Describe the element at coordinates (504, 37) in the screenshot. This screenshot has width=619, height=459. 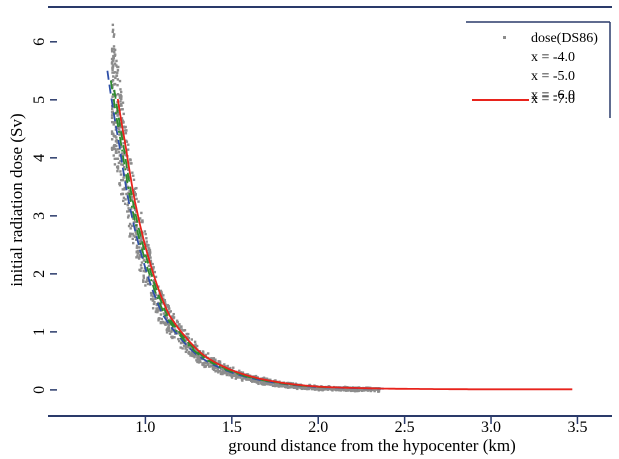
I see `legend-marker-dose` at that location.